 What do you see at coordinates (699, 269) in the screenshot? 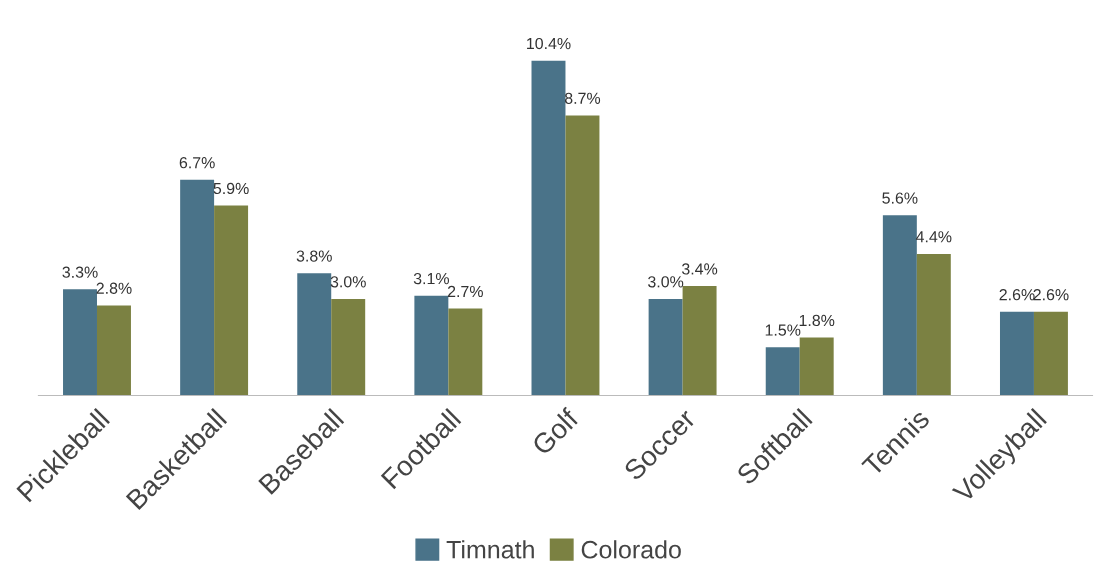
I see `data-label: 3.4%` at bounding box center [699, 269].